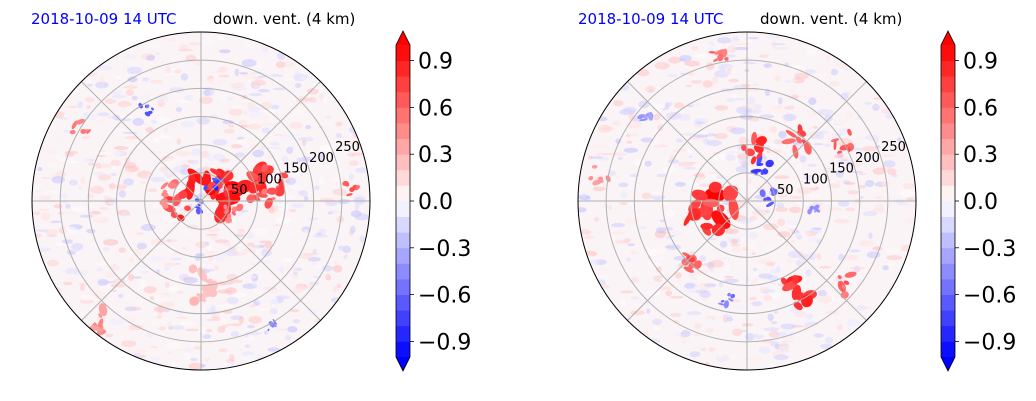  What do you see at coordinates (260, 260) in the screenshot?
I see `angular-grid-line` at bounding box center [260, 260].